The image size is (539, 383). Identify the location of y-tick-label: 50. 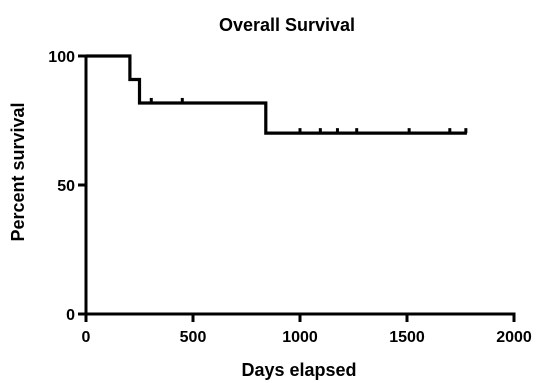
(66, 186).